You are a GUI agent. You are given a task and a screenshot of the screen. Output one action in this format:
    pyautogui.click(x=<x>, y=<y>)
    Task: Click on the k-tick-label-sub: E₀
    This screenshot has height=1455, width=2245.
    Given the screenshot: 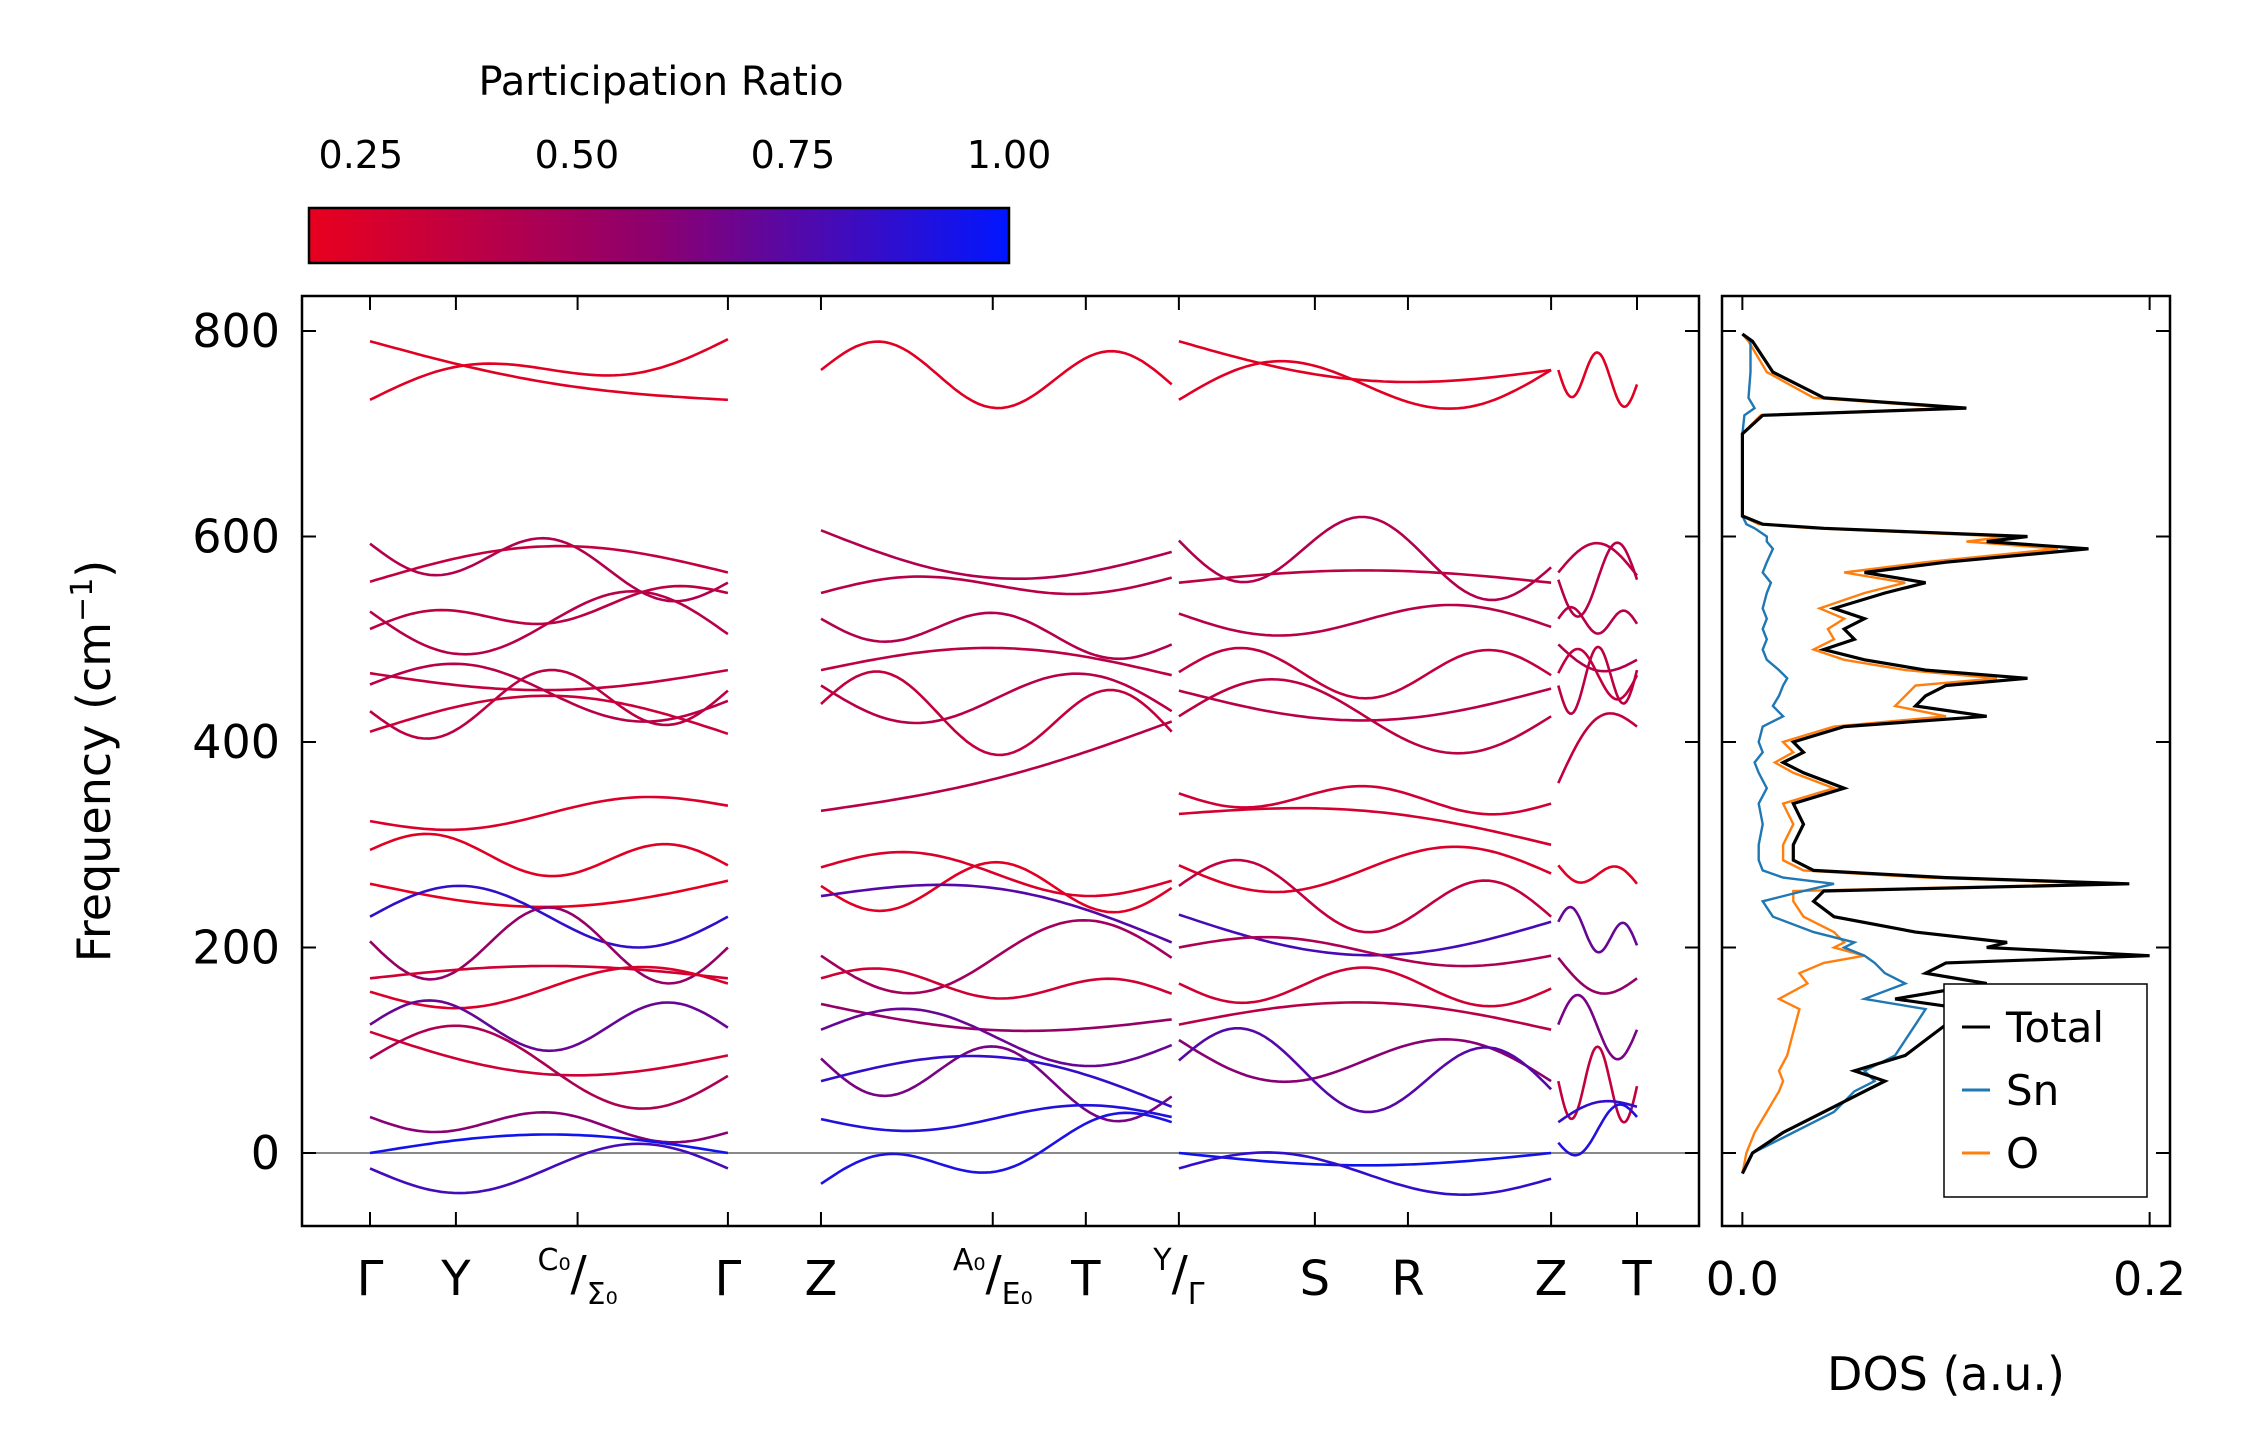 What is the action you would take?
    pyautogui.click(x=1017, y=1294)
    